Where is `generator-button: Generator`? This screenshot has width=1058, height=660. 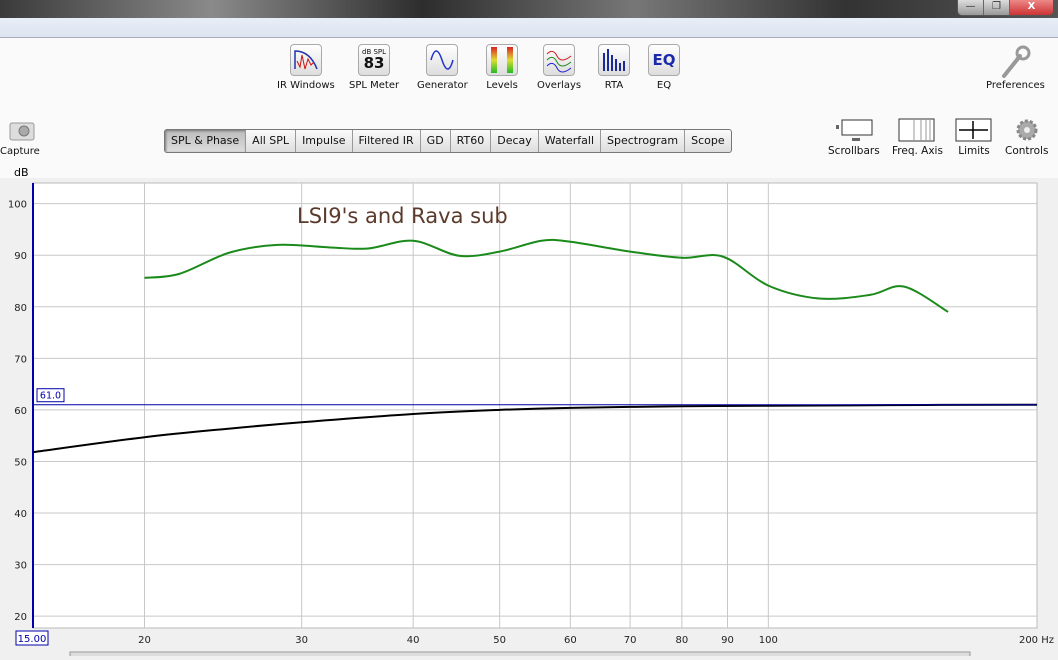
generator-button: Generator is located at coordinates (442, 67).